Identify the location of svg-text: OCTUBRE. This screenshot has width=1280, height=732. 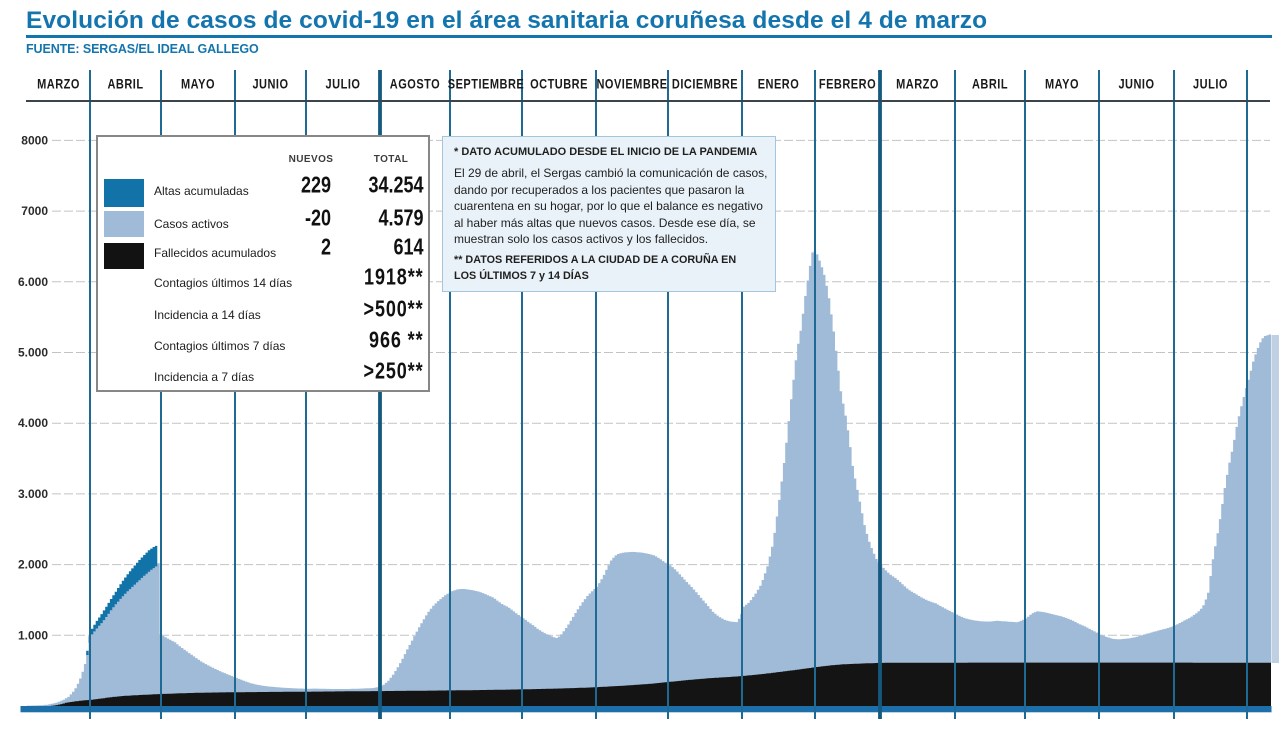
(559, 84).